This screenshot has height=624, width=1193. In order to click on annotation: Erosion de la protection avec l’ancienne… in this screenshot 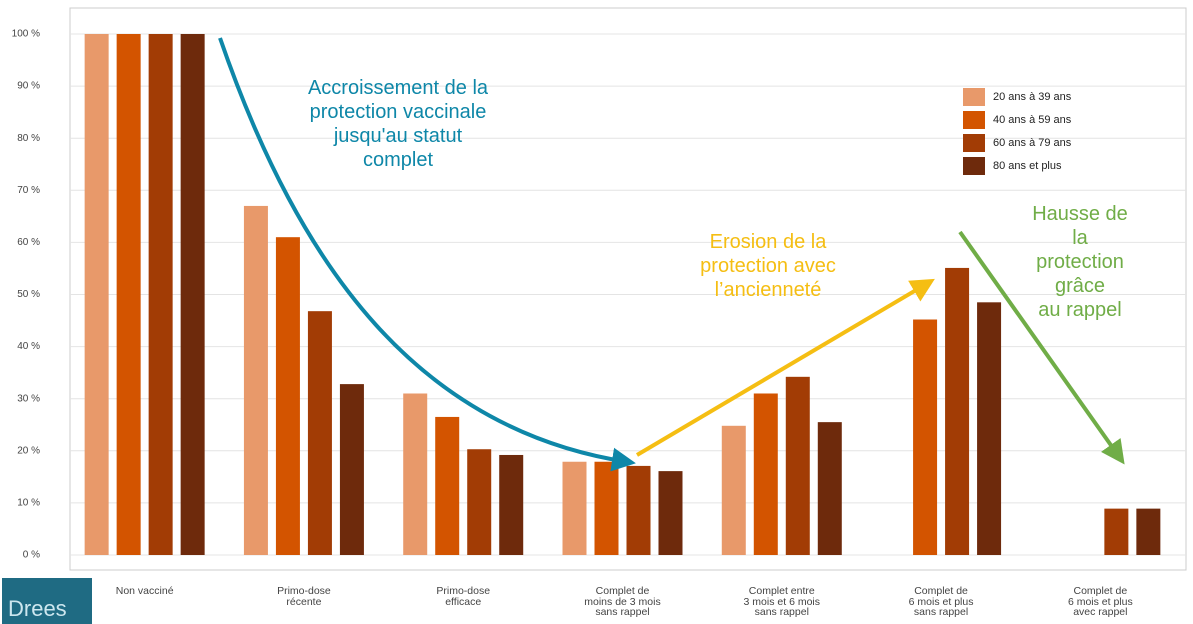, I will do `click(768, 266)`.